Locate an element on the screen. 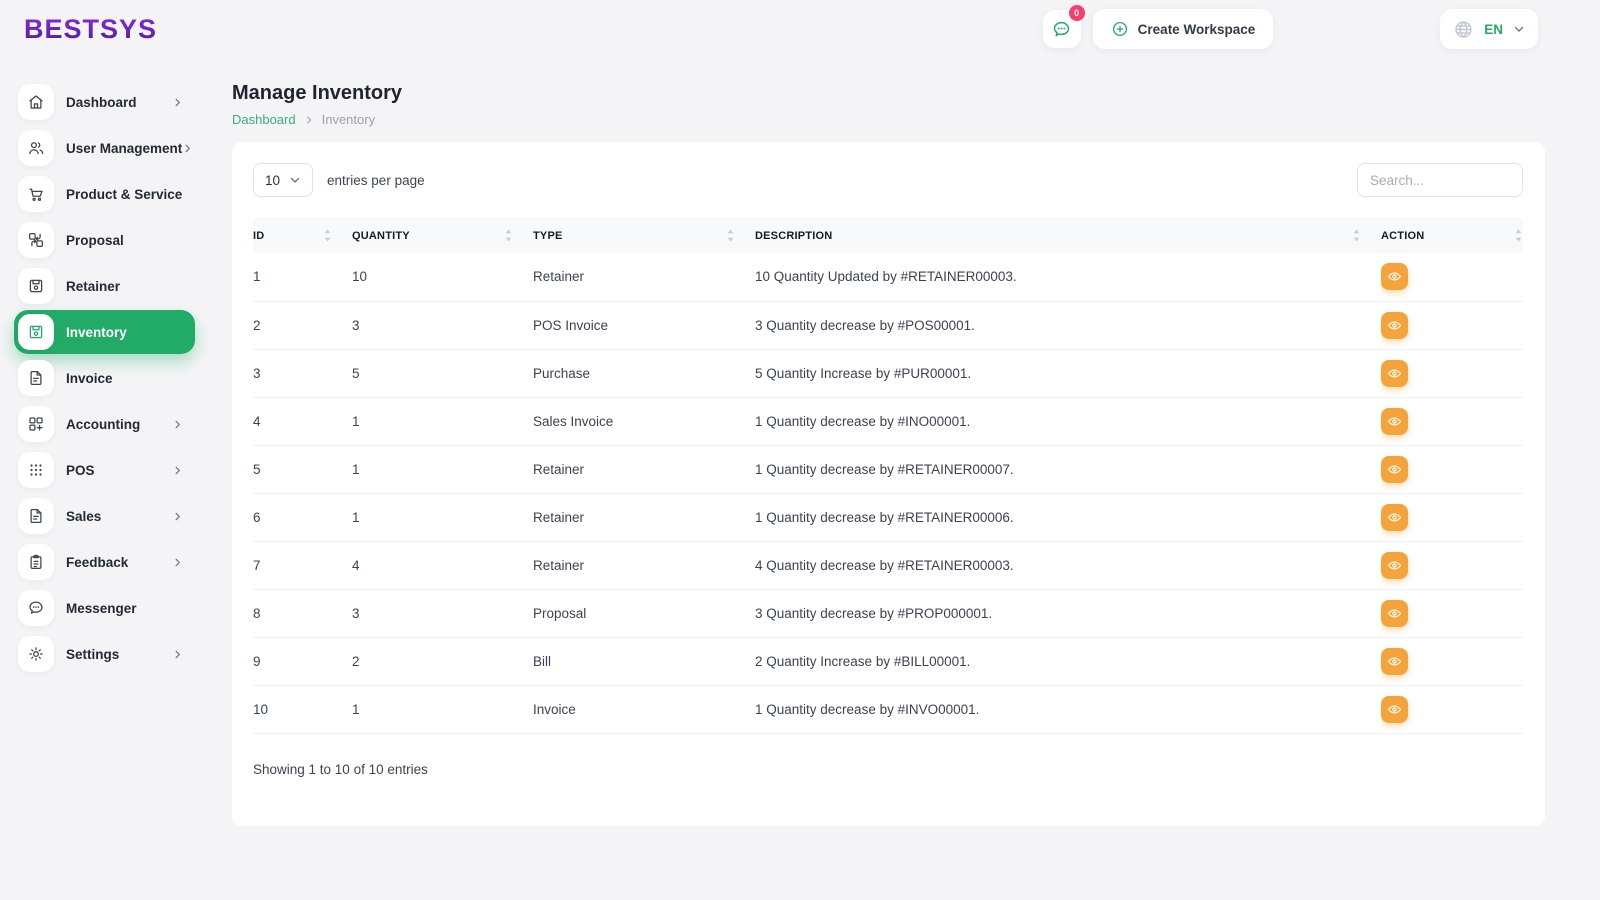  cell-id: 5 is located at coordinates (302, 469).